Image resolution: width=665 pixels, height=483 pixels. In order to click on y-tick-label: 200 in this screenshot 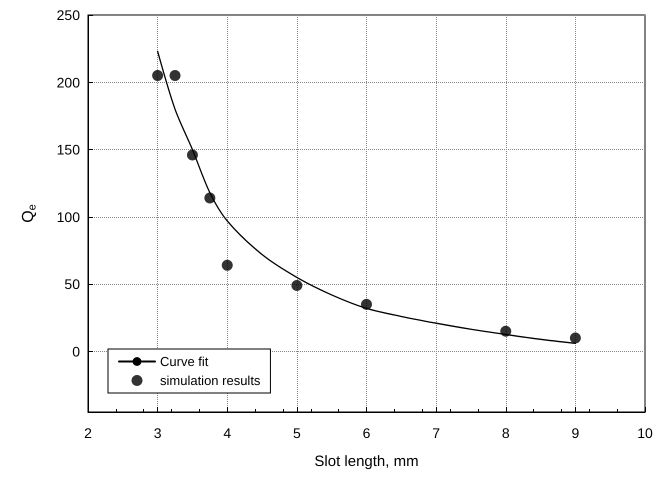, I will do `click(68, 82)`.